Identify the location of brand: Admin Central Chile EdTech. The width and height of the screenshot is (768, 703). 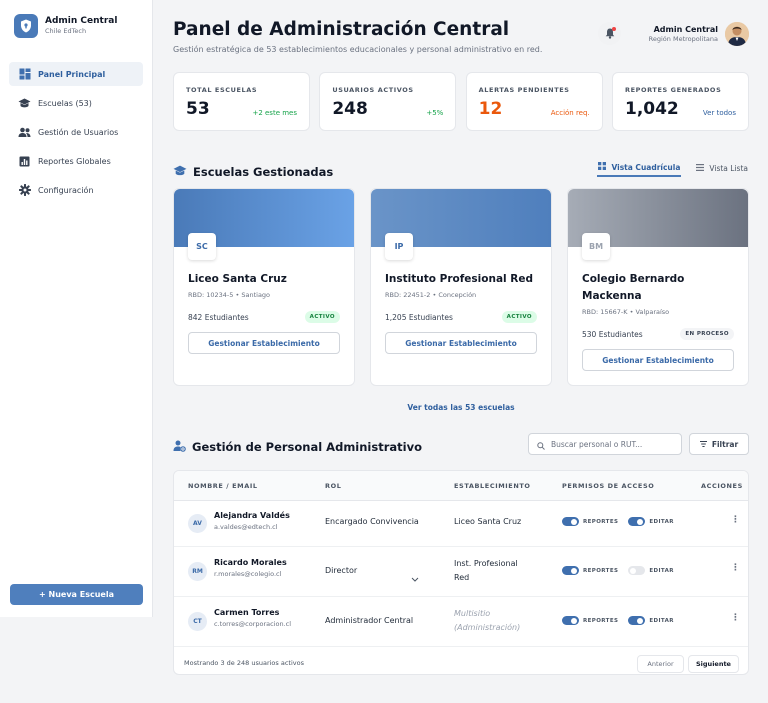
(65, 26).